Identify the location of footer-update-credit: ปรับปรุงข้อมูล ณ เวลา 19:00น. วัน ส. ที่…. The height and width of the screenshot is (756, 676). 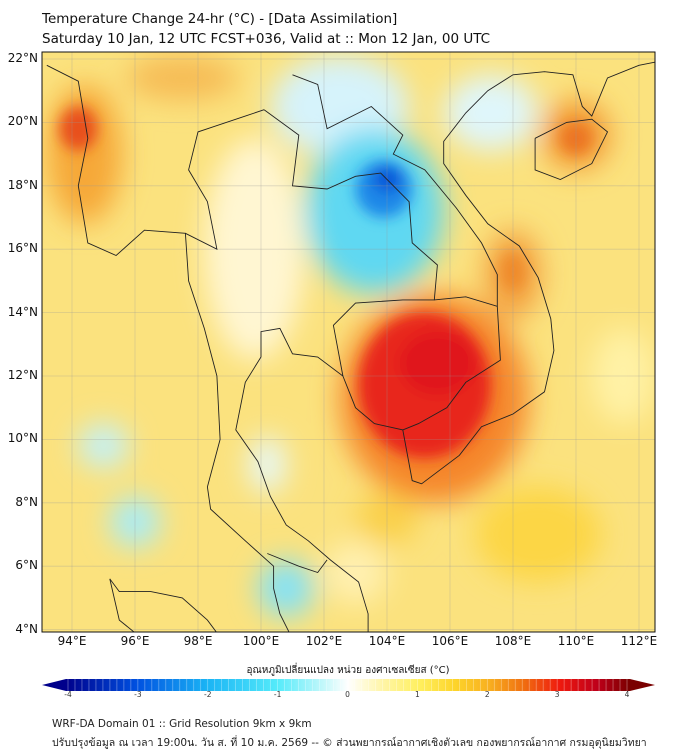
(349, 743).